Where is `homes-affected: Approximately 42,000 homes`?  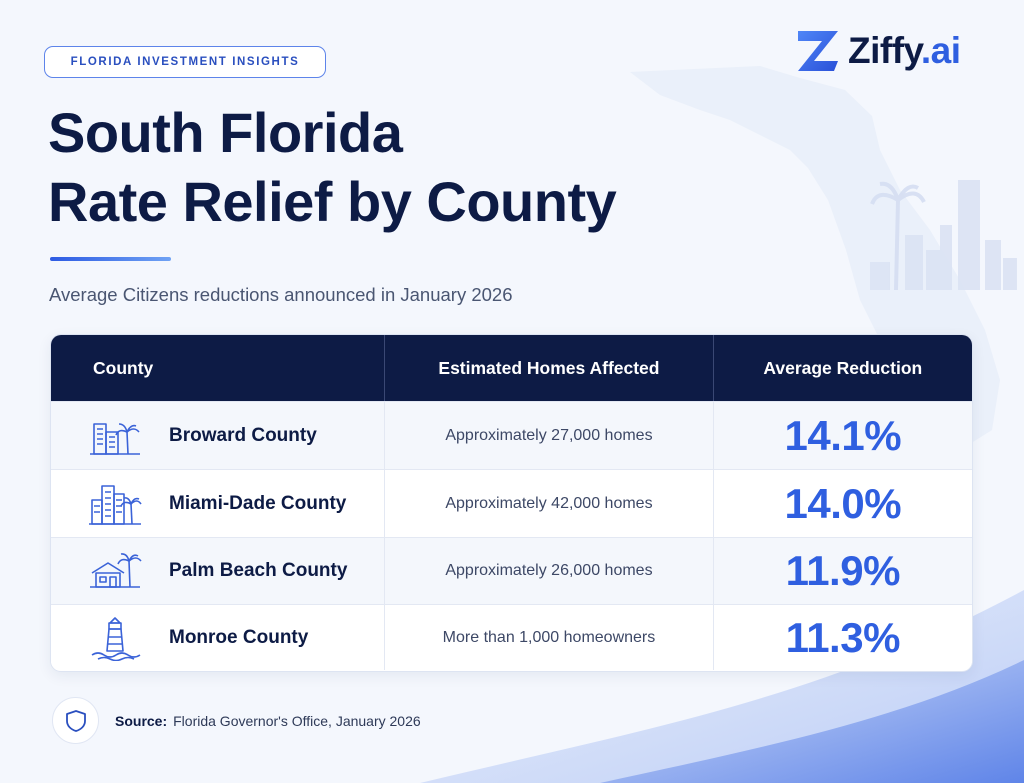
homes-affected: Approximately 42,000 homes is located at coordinates (548, 503).